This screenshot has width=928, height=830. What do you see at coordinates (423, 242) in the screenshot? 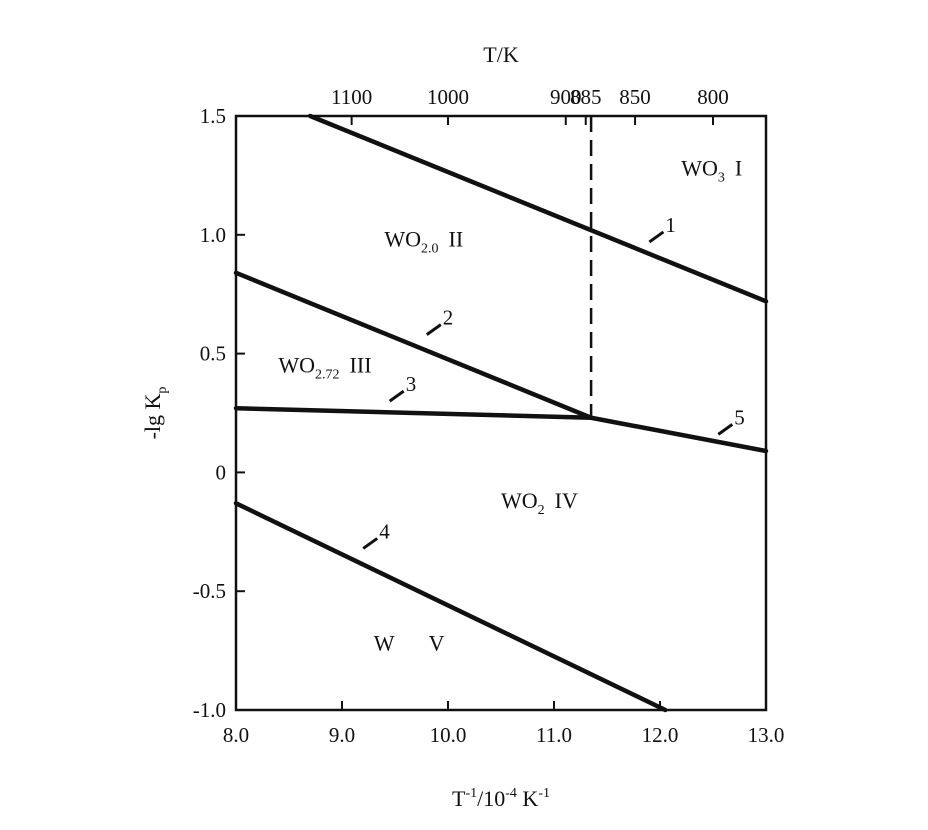
I see `region-label: WO2.0 II` at bounding box center [423, 242].